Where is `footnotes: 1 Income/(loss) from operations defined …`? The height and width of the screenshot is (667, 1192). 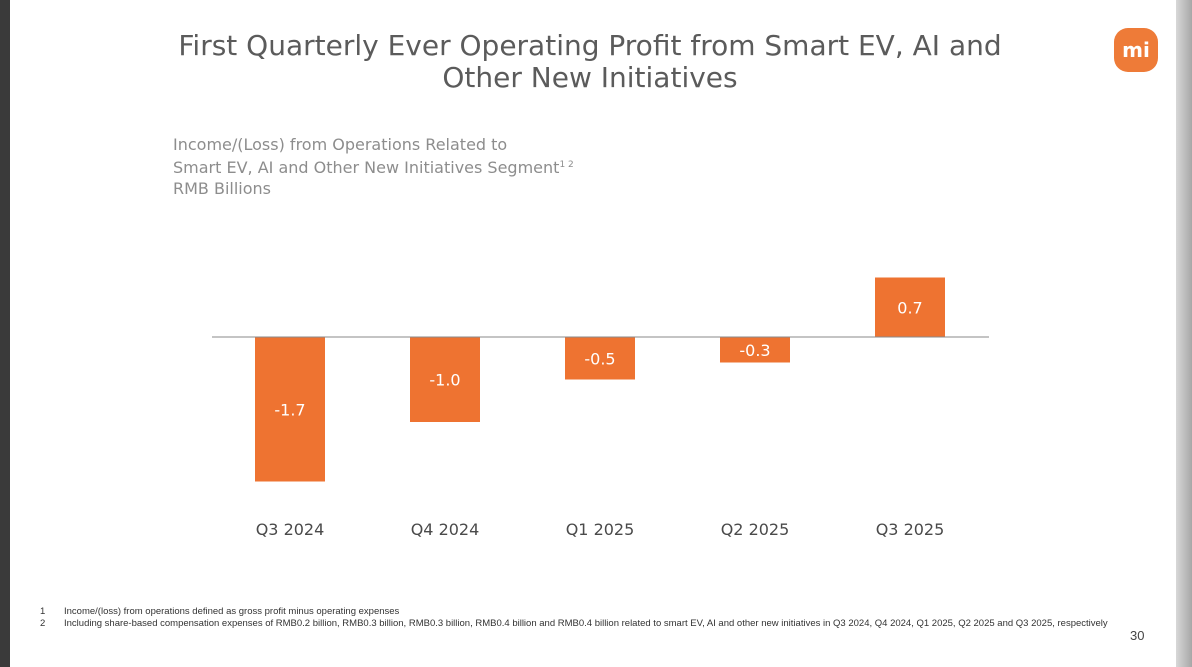 footnotes: 1 Income/(loss) from operations defined … is located at coordinates (575, 618).